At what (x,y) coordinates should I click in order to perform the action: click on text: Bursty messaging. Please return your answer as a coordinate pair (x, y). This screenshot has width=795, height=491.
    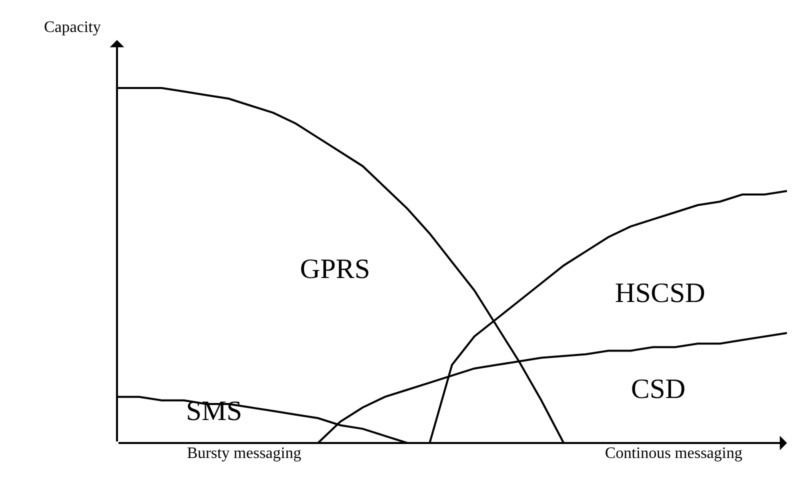
    Looking at the image, I should click on (244, 453).